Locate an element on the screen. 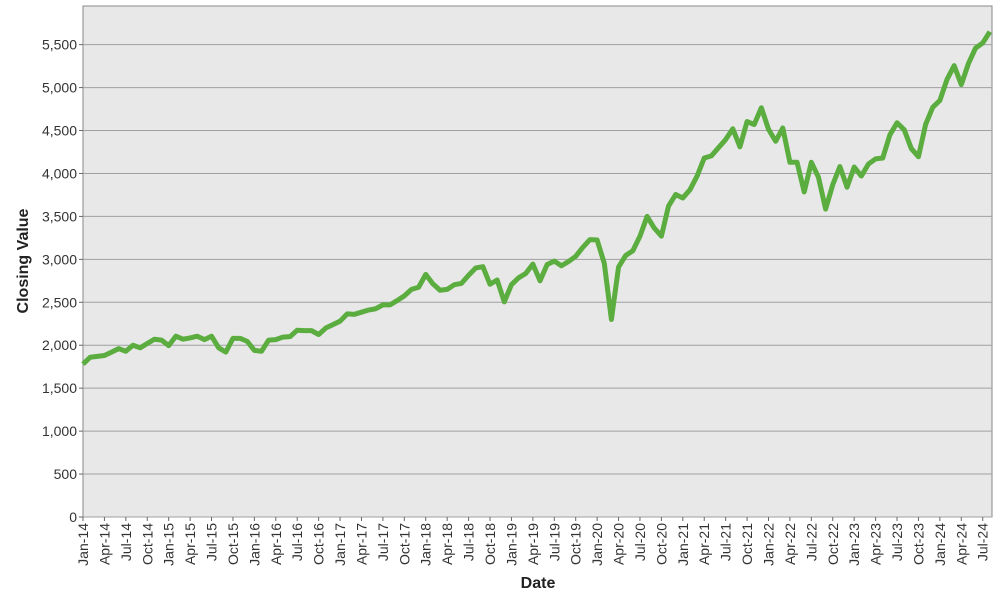 The image size is (1000, 600). x-tick-label: Apr-24 is located at coordinates (961, 544).